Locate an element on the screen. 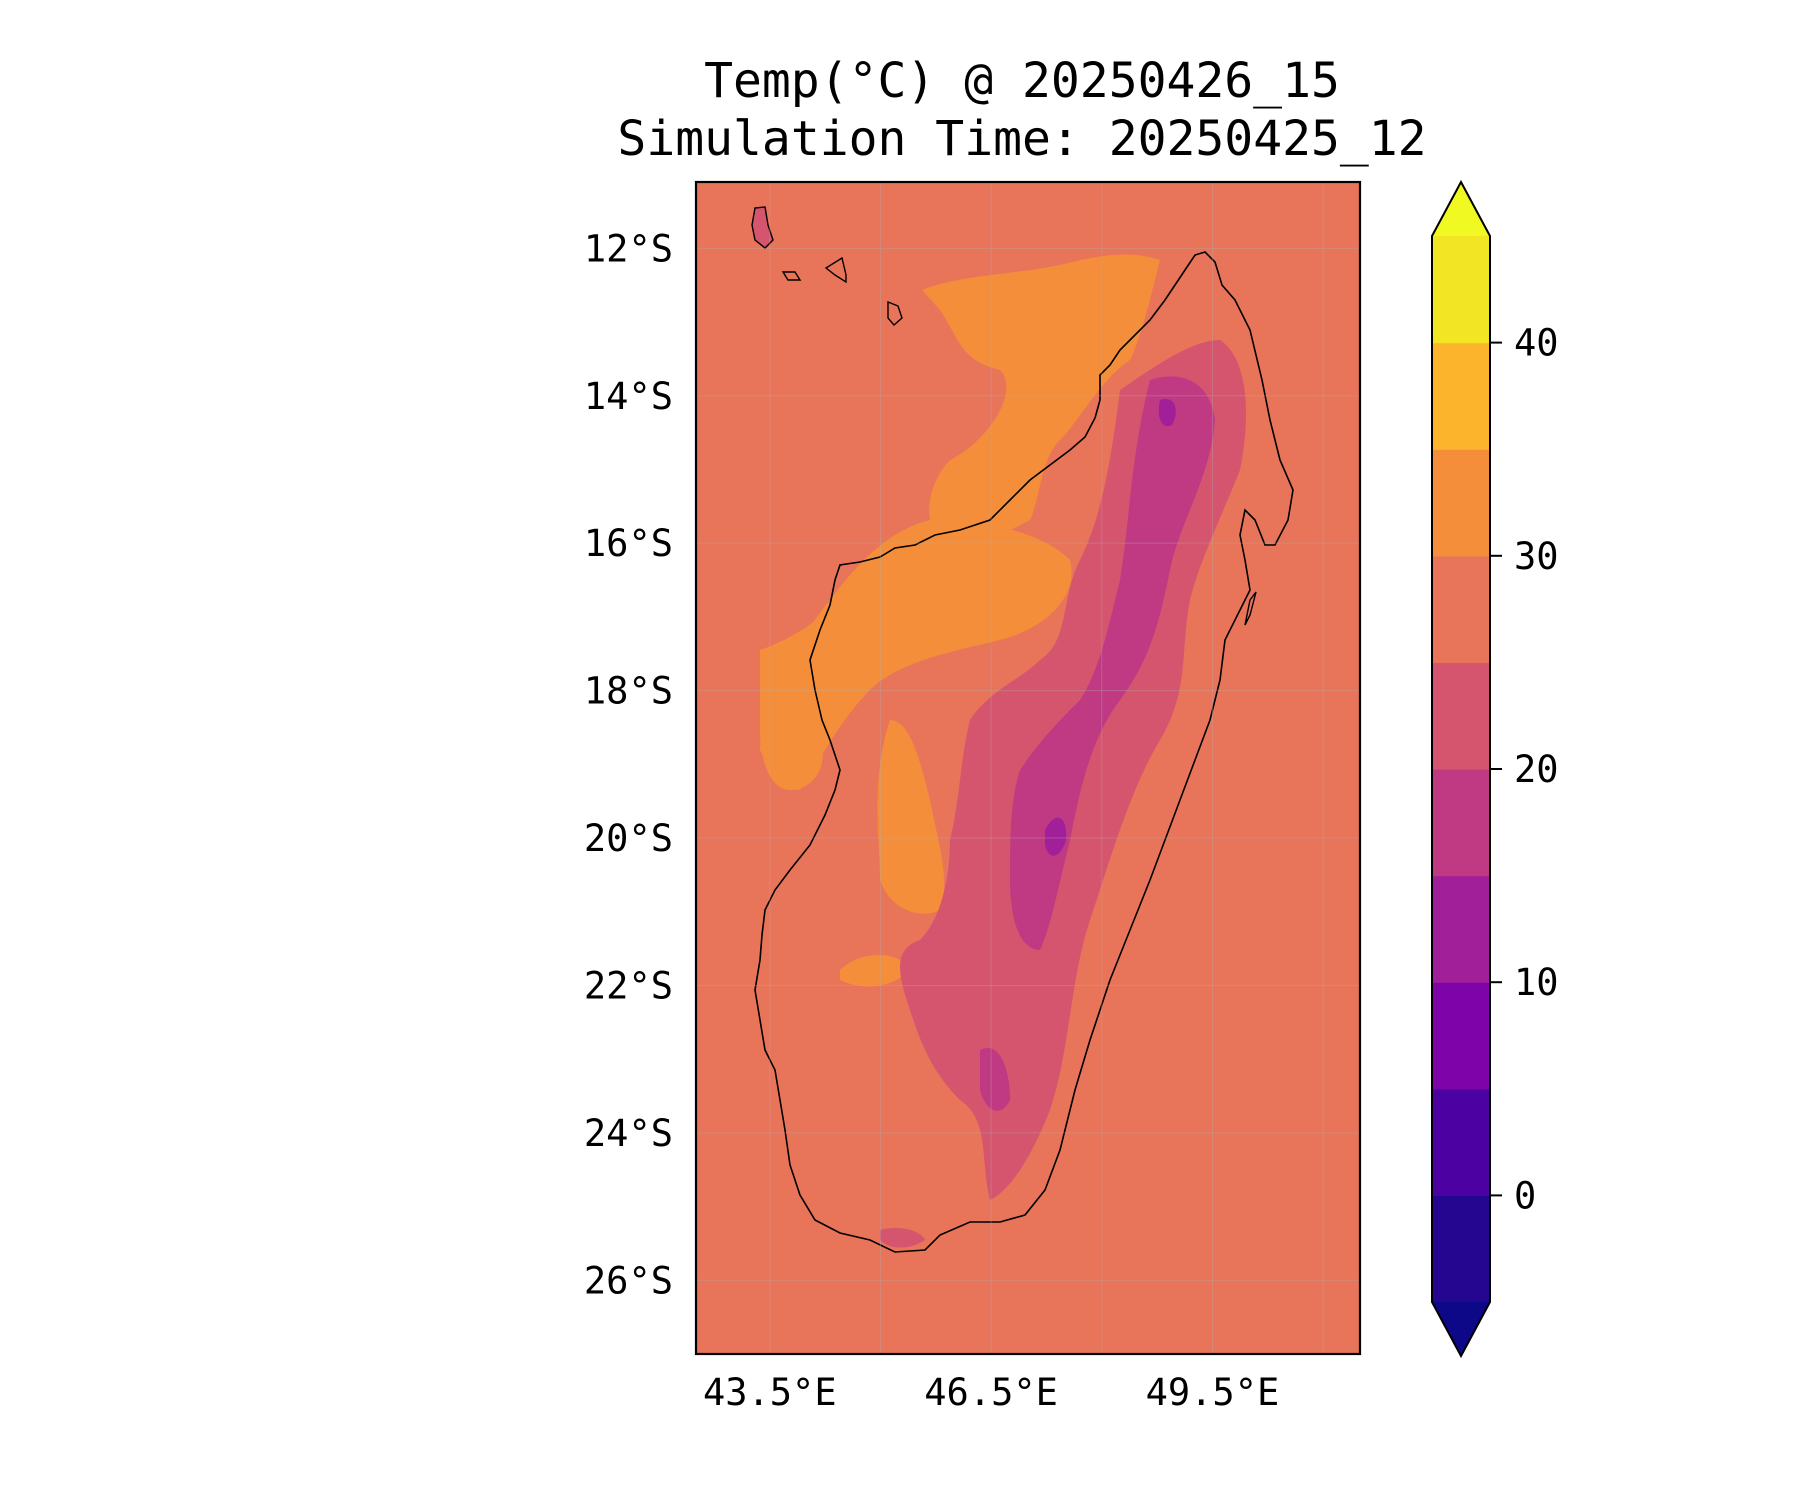 The image size is (1800, 1500). highland-peak is located at coordinates (1056, 836).